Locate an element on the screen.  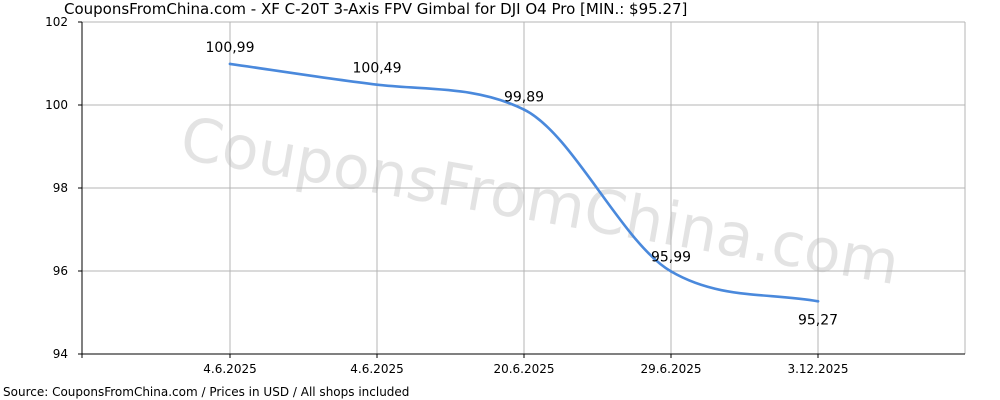
y-tick-label: 98 is located at coordinates (60, 188).